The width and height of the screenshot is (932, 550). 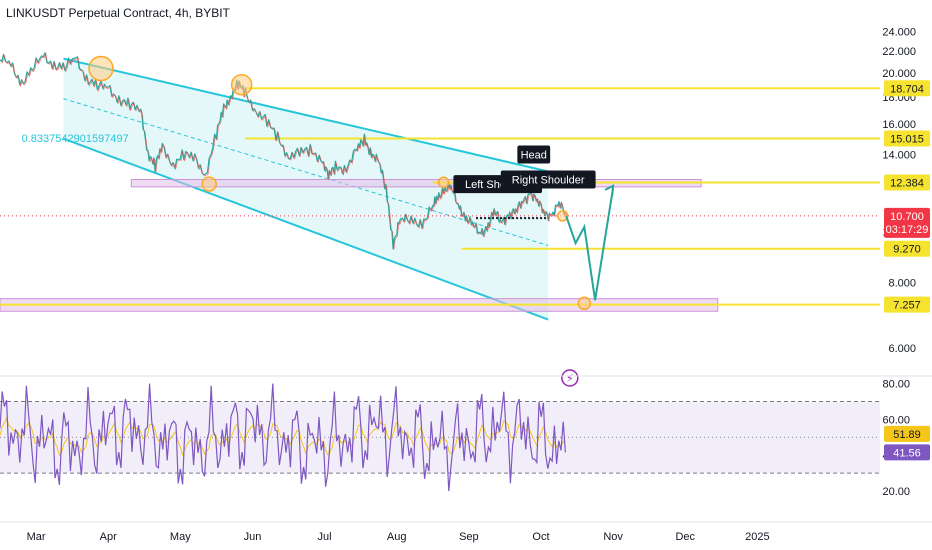 I want to click on level-tag-text: 15.015, so click(x=907, y=140).